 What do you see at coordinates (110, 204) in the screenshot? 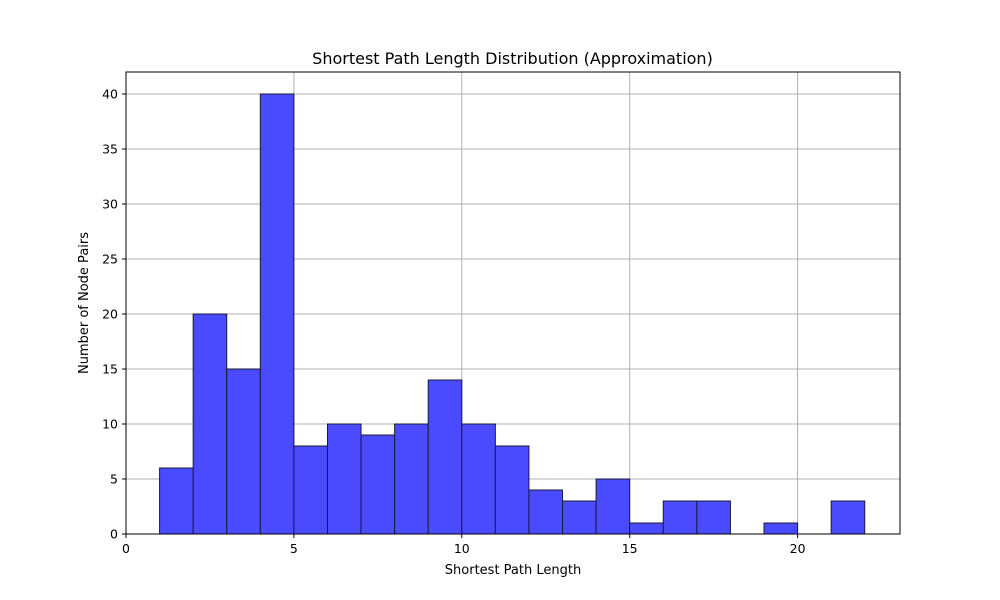
I see `y-tick-label: 30` at bounding box center [110, 204].